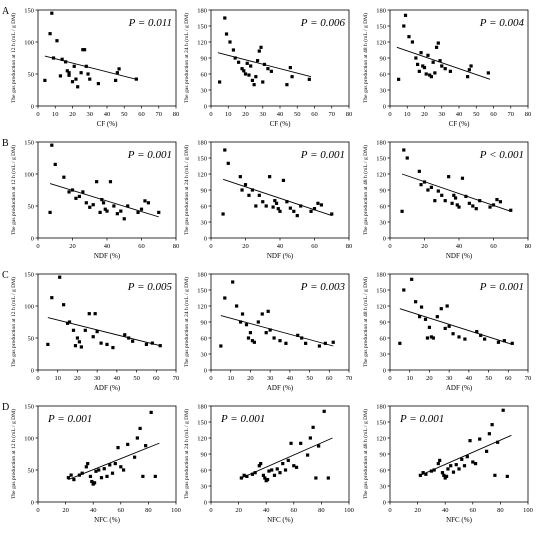 This screenshot has height=550, width=548. What do you see at coordinates (150, 287) in the screenshot?
I see `p-value-annotation: P = 0.005` at bounding box center [150, 287].